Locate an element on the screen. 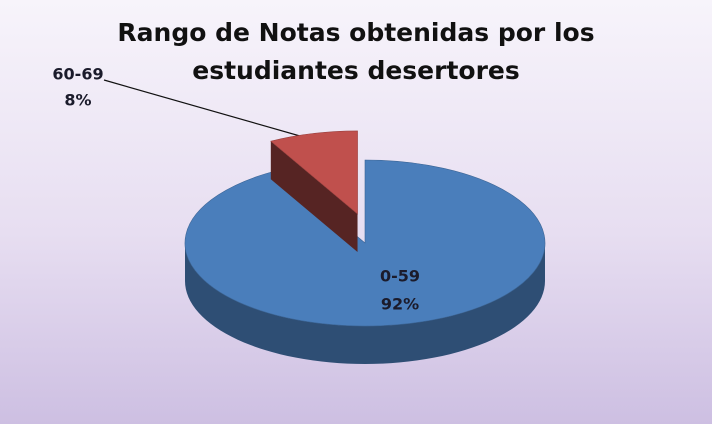 The image size is (712, 424). category-label: 0-59 is located at coordinates (400, 276).